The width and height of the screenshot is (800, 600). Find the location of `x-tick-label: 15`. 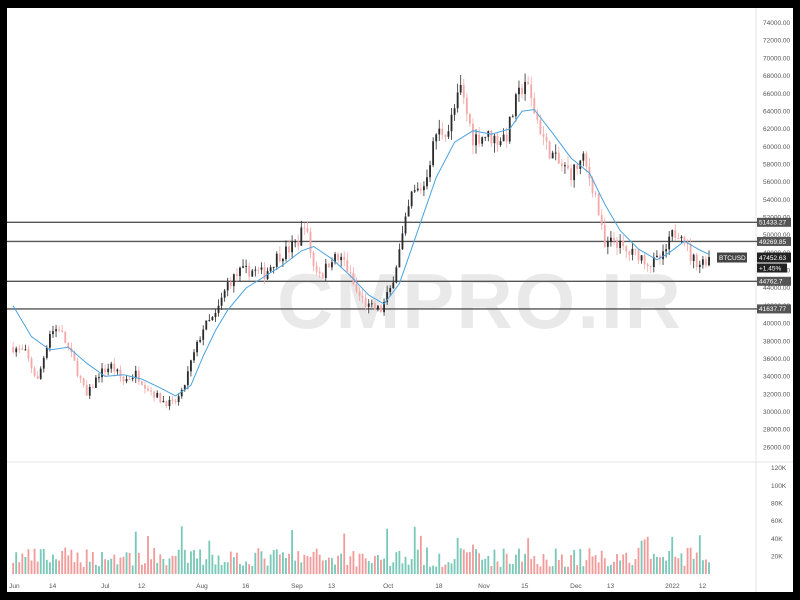

x-tick-label: 15 is located at coordinates (525, 586).